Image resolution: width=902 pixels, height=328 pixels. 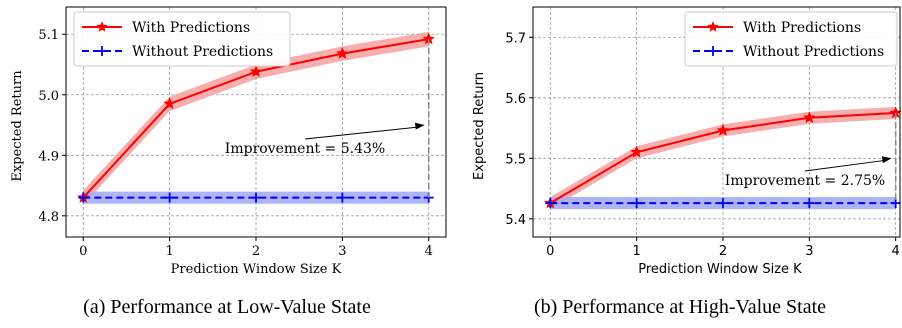 I want to click on panel-b-xlabel: Prediction Window Size K, so click(x=720, y=269).